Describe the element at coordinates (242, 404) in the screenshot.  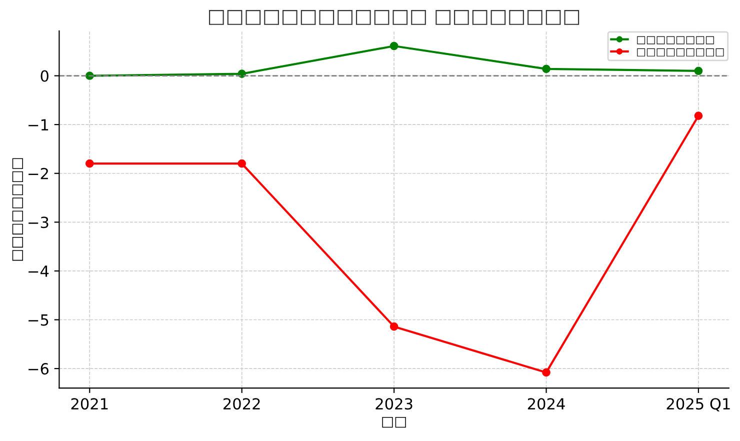
I see `x-tick-label: 2022` at that location.